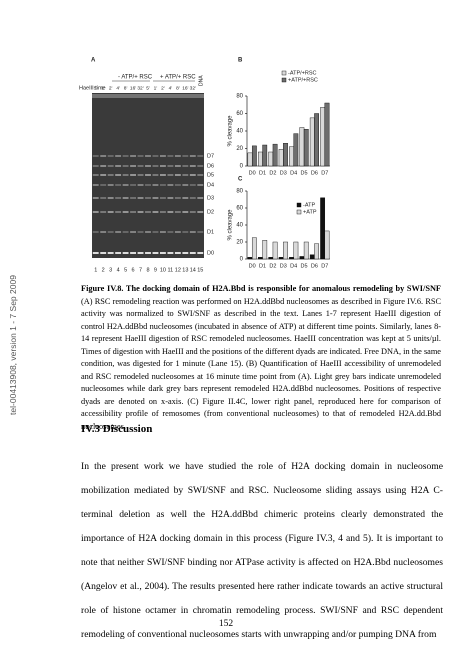  What do you see at coordinates (303, 80) in the screenshot?
I see `legend-label: +ATP/+RSC` at bounding box center [303, 80].